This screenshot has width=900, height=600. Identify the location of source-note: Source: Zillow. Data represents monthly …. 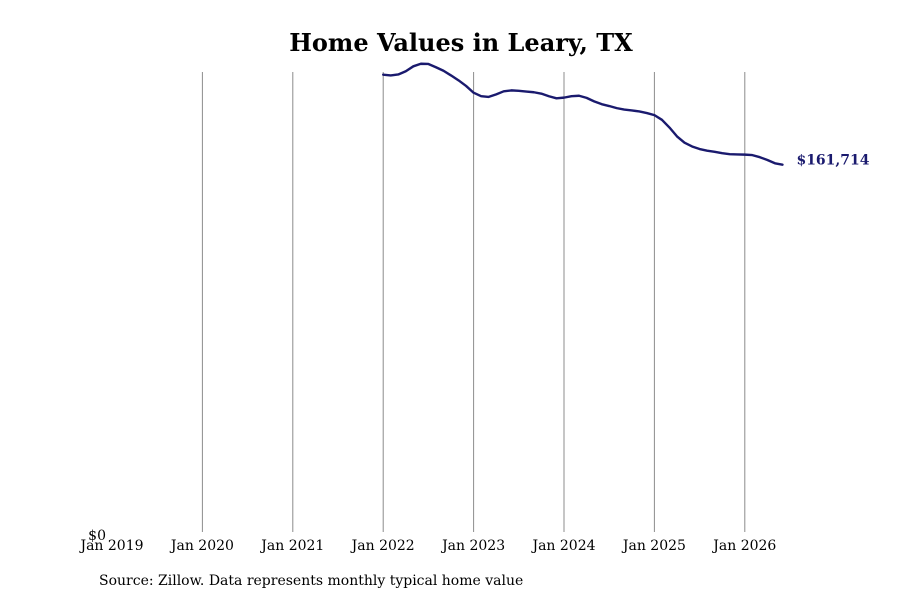
(311, 581).